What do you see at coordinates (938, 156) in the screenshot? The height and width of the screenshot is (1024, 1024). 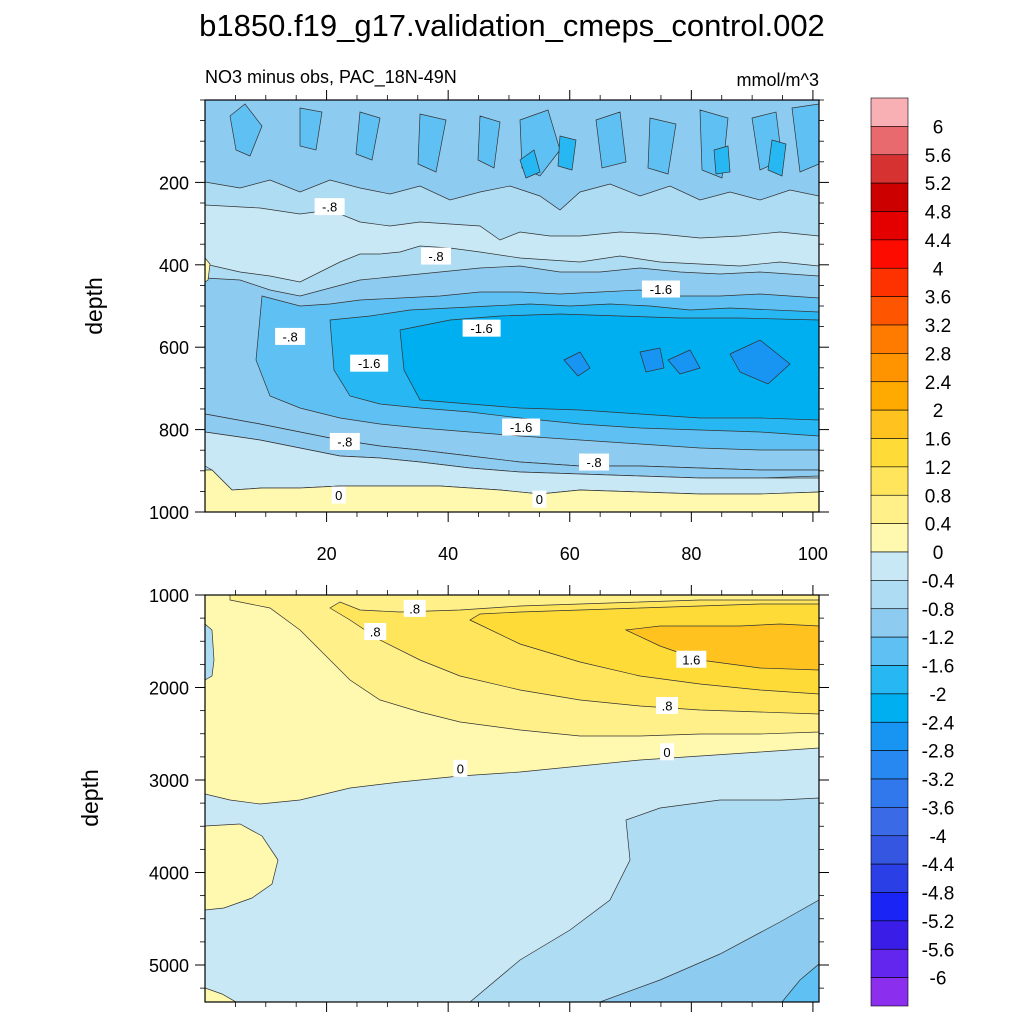 I see `colorbar-label: 5.6` at bounding box center [938, 156].